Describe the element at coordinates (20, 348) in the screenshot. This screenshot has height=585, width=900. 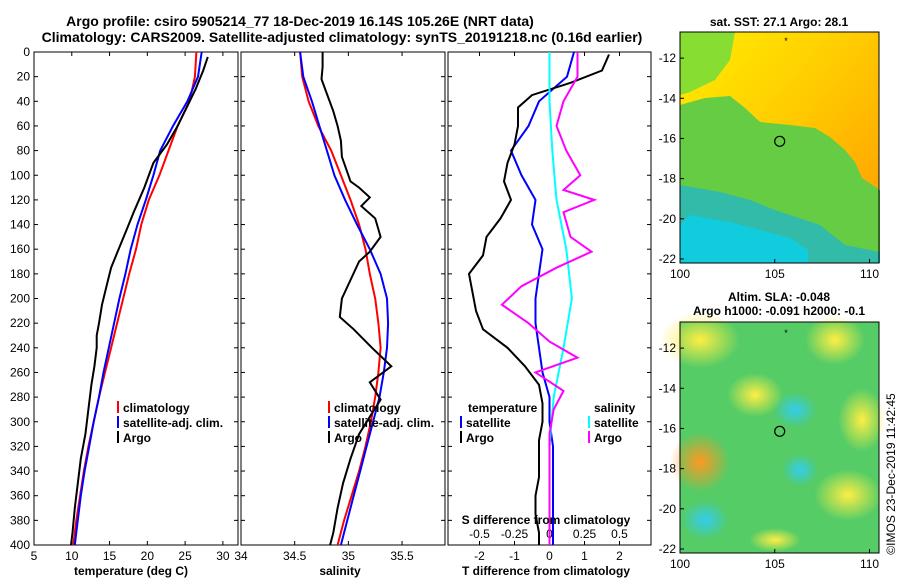
I see `depth-tick-label: 240` at that location.